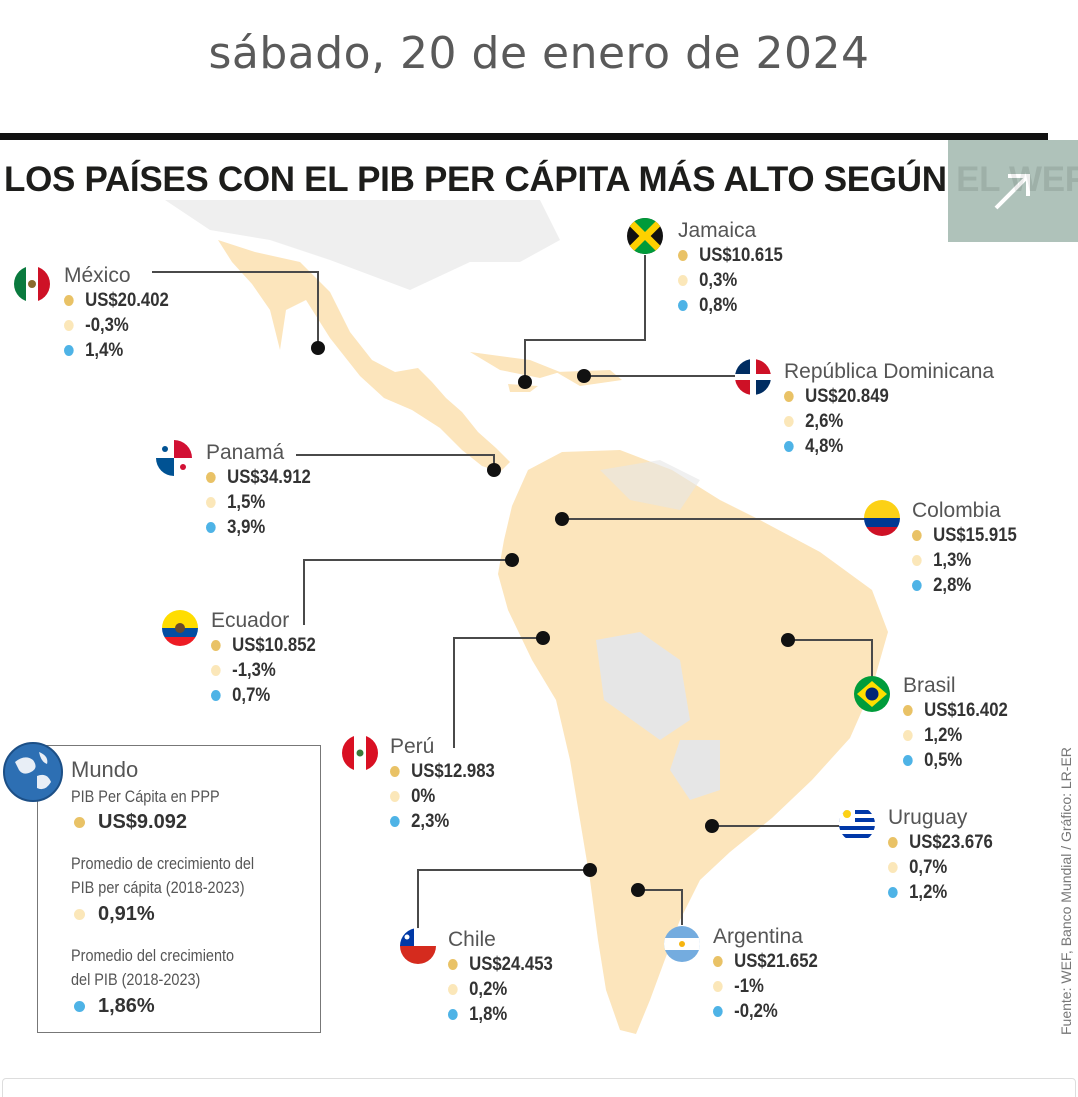 Image resolution: width=1078 pixels, height=1097 pixels. What do you see at coordinates (971, 548) in the screenshot?
I see `callout-colombia: Colombia US$15.915 1,3% 2,8%` at bounding box center [971, 548].